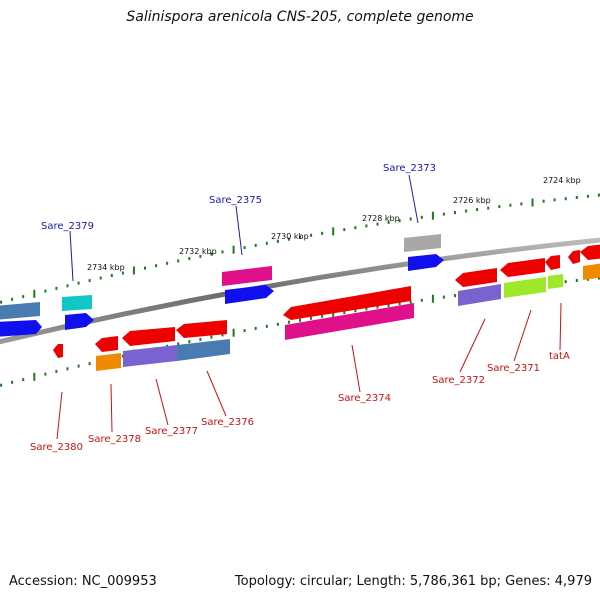 Image resolution: width=600 pixels, height=600 pixels. I want to click on accession-text: Accession: NC_009953, so click(83, 581).